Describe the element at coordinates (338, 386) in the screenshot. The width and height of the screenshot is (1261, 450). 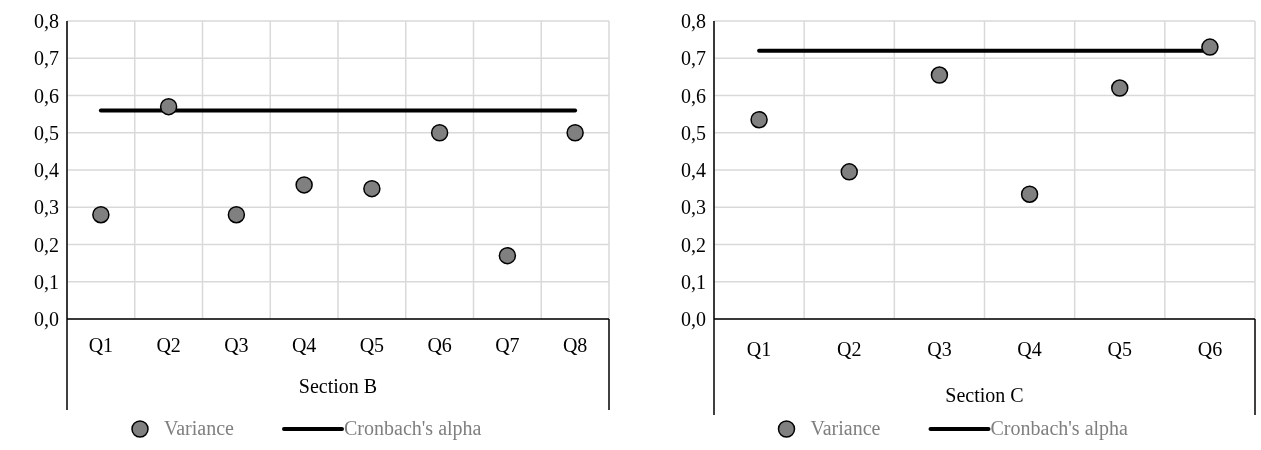
I see `x-axis-title: Section B` at that location.